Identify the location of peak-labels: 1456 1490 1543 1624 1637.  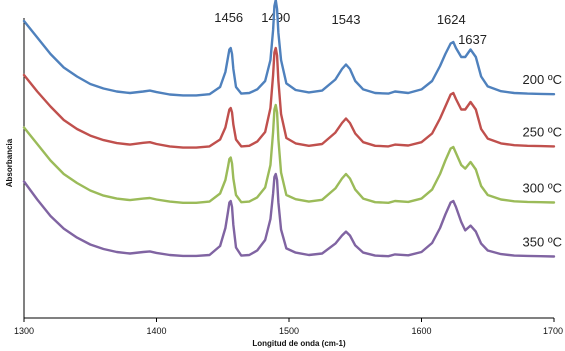
(350, 28).